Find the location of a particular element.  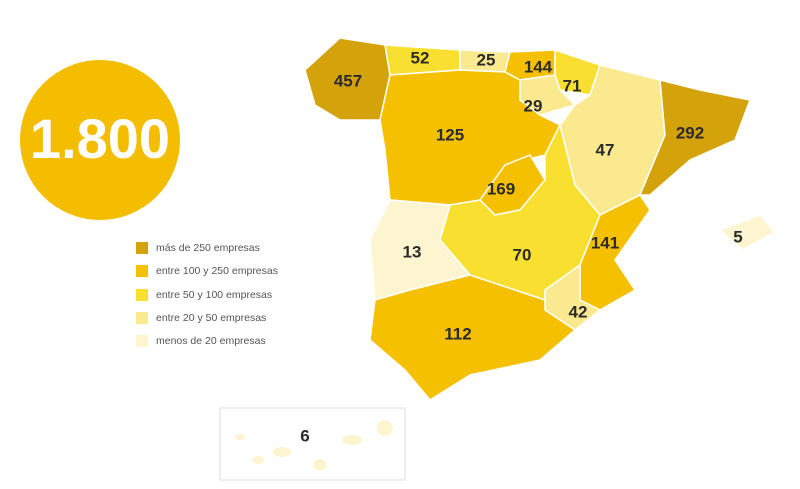

region-label: 6 is located at coordinates (304, 435).